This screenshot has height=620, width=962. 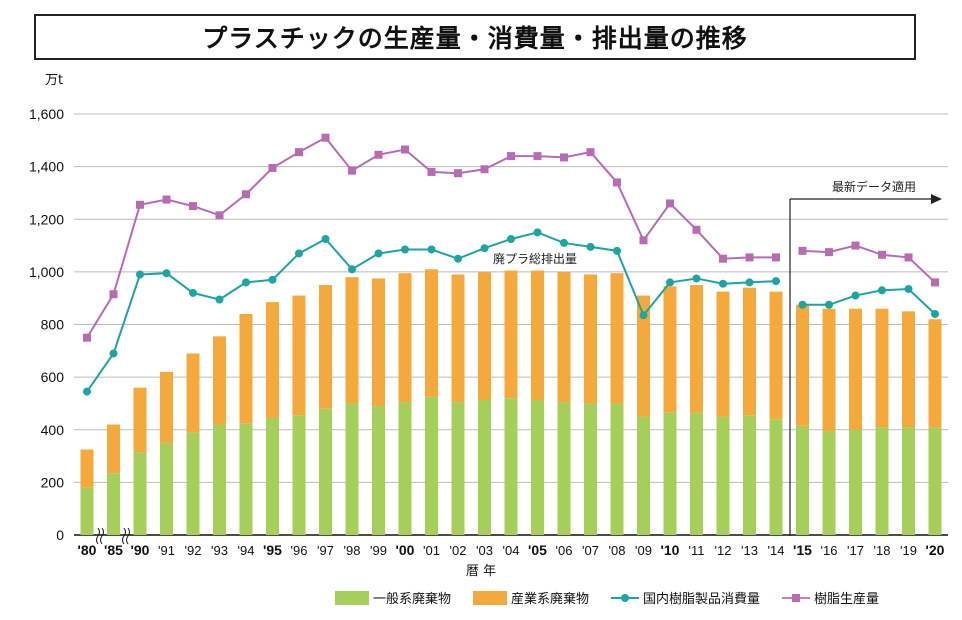 What do you see at coordinates (935, 550) in the screenshot?
I see `x-tick-label: '20` at bounding box center [935, 550].